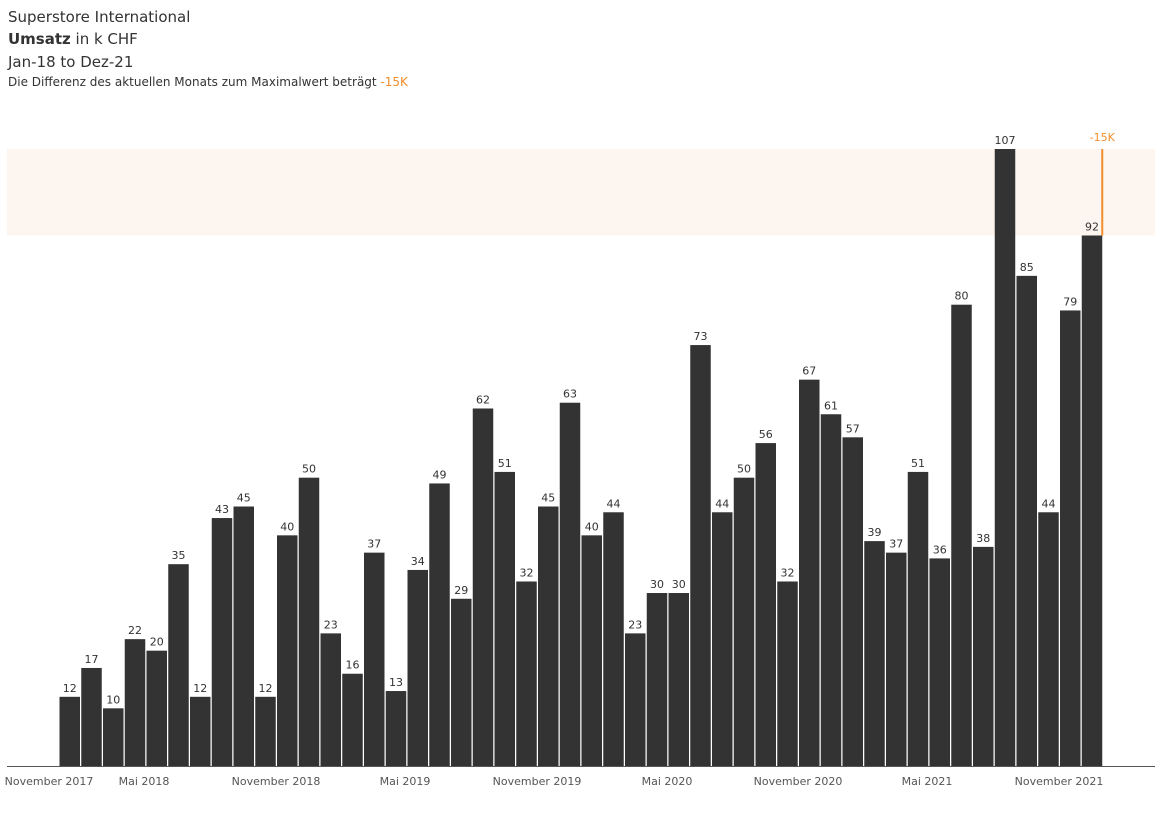  Describe the element at coordinates (144, 781) in the screenshot. I see `x-tick-label: Mai 2018` at that location.